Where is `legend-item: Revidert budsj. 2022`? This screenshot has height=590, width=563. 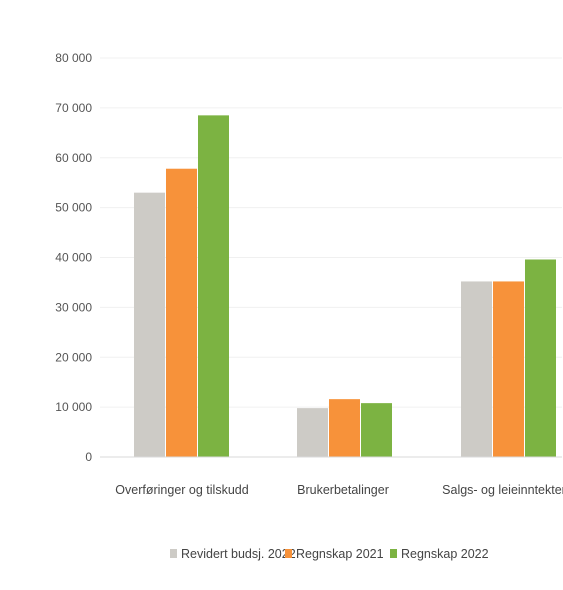
legend-item: Revidert budsj. 2022 is located at coordinates (233, 554).